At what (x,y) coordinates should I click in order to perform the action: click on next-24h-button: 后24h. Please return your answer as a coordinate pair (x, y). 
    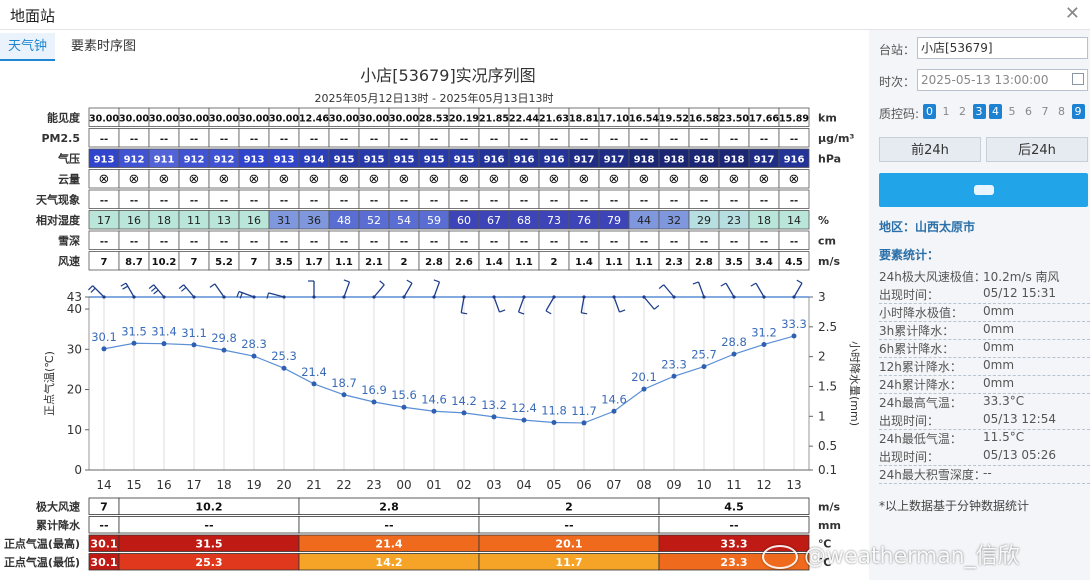
    Looking at the image, I should click on (1037, 149).